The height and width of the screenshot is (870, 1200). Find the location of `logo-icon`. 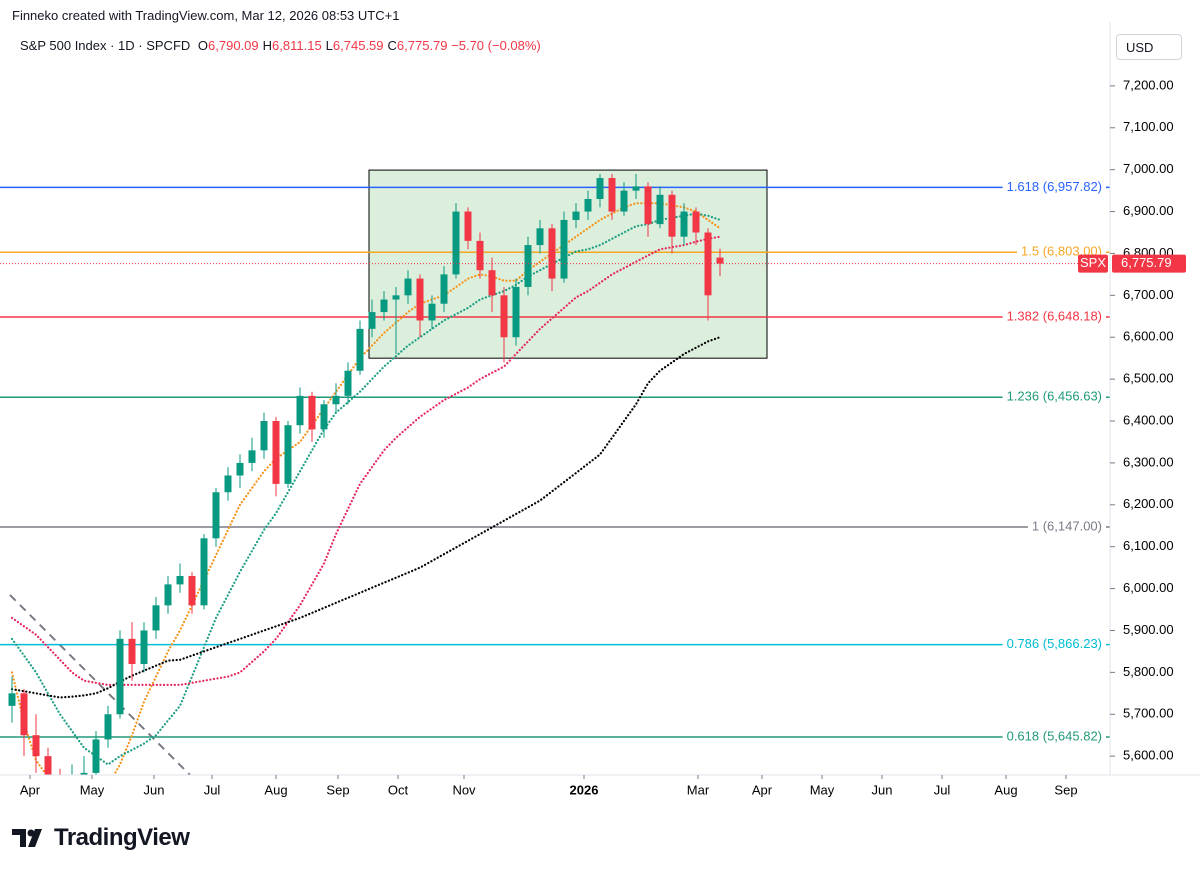

logo-icon is located at coordinates (27, 838).